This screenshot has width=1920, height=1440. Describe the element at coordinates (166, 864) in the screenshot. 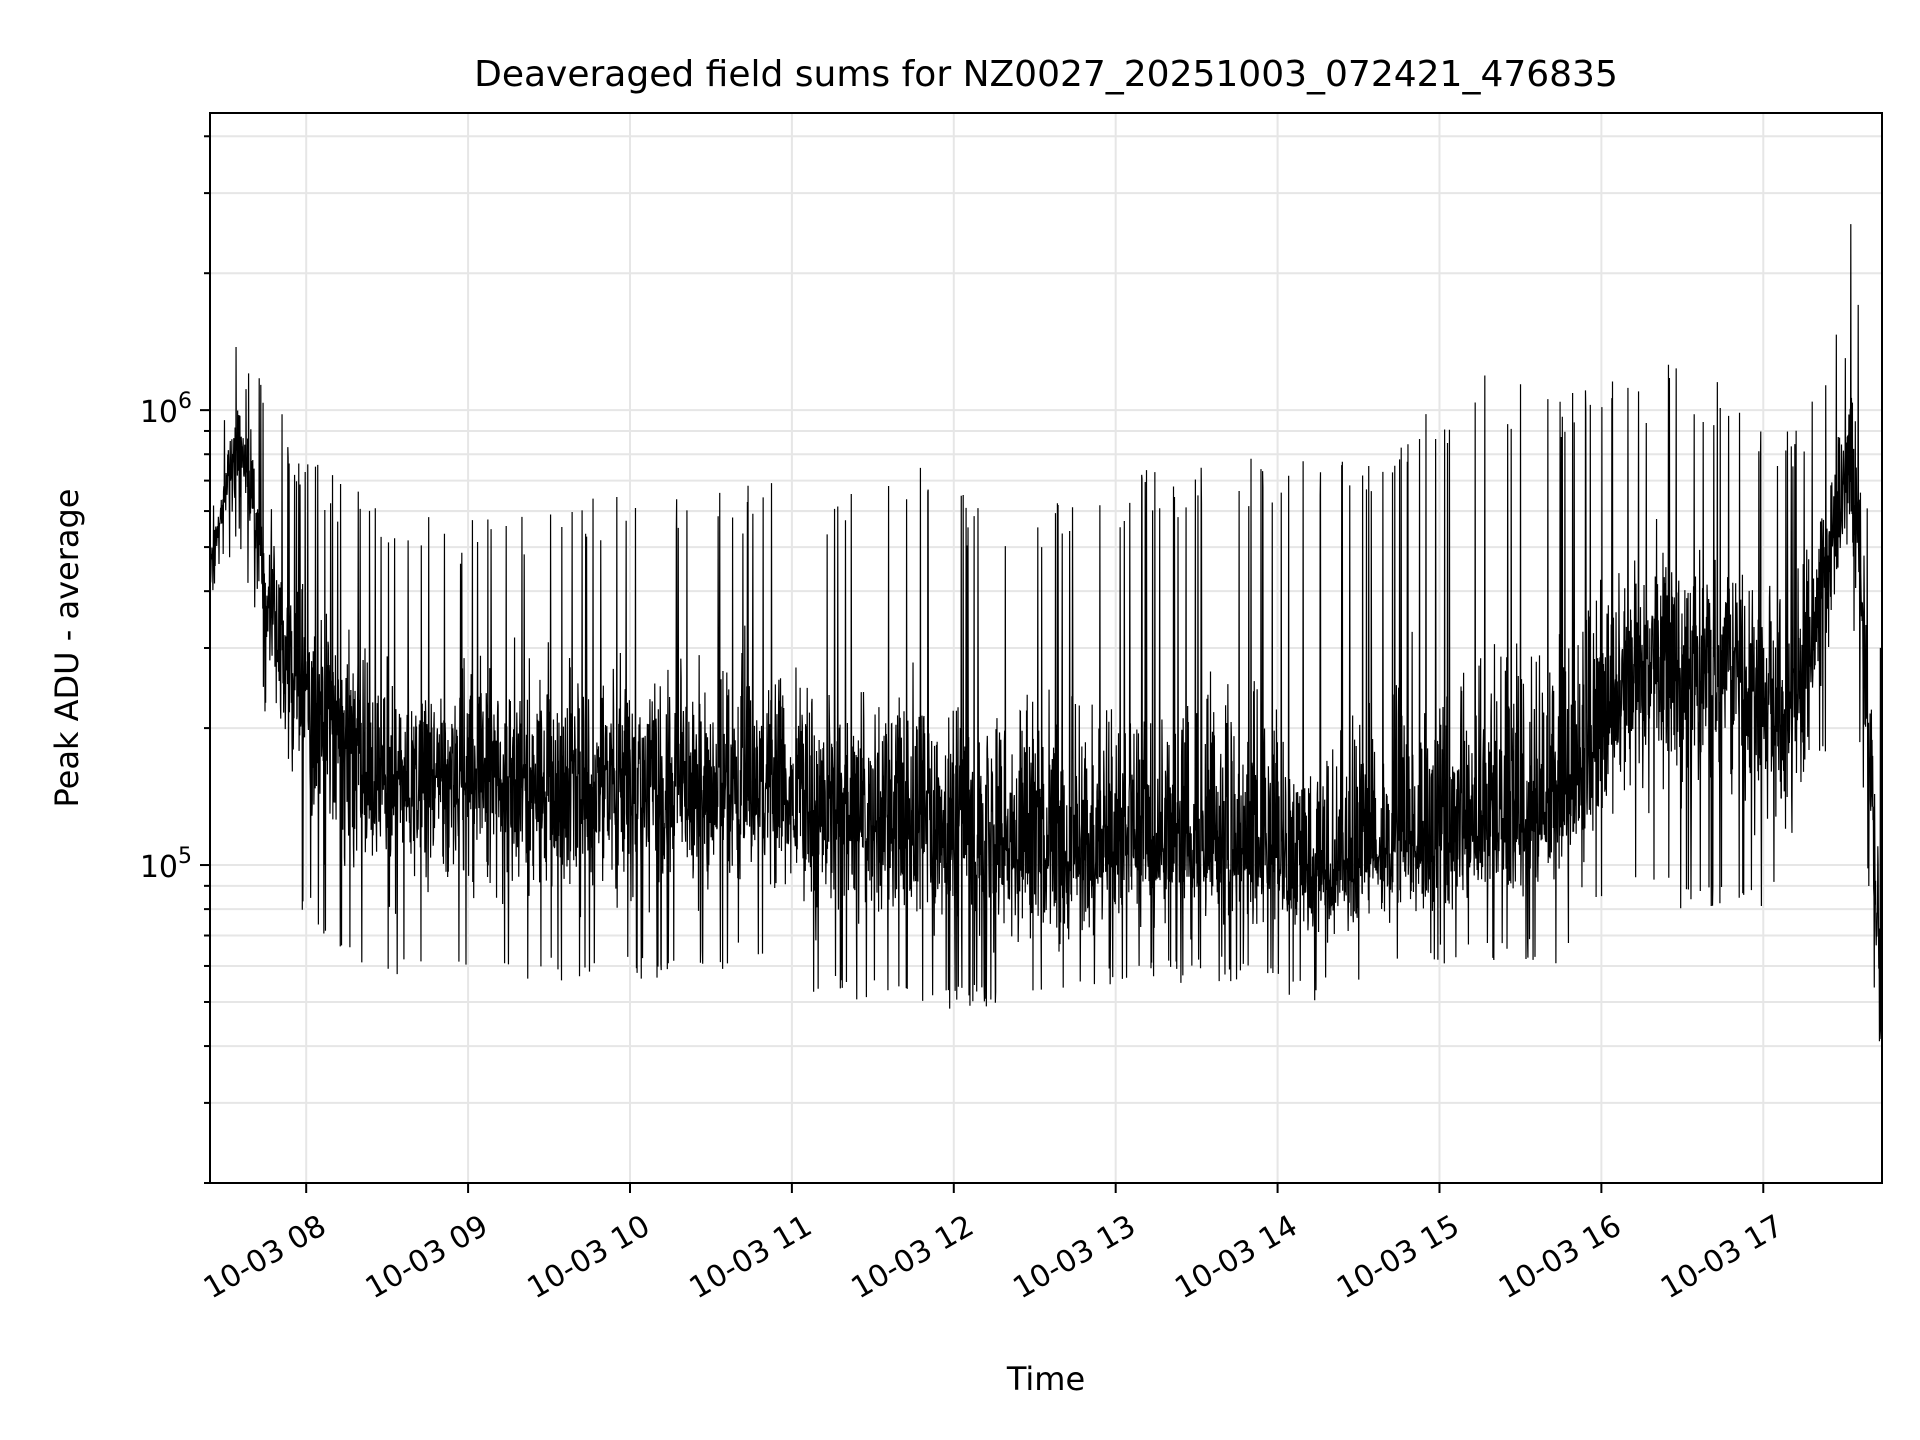

I see `y-tick-label: 10⁵` at that location.